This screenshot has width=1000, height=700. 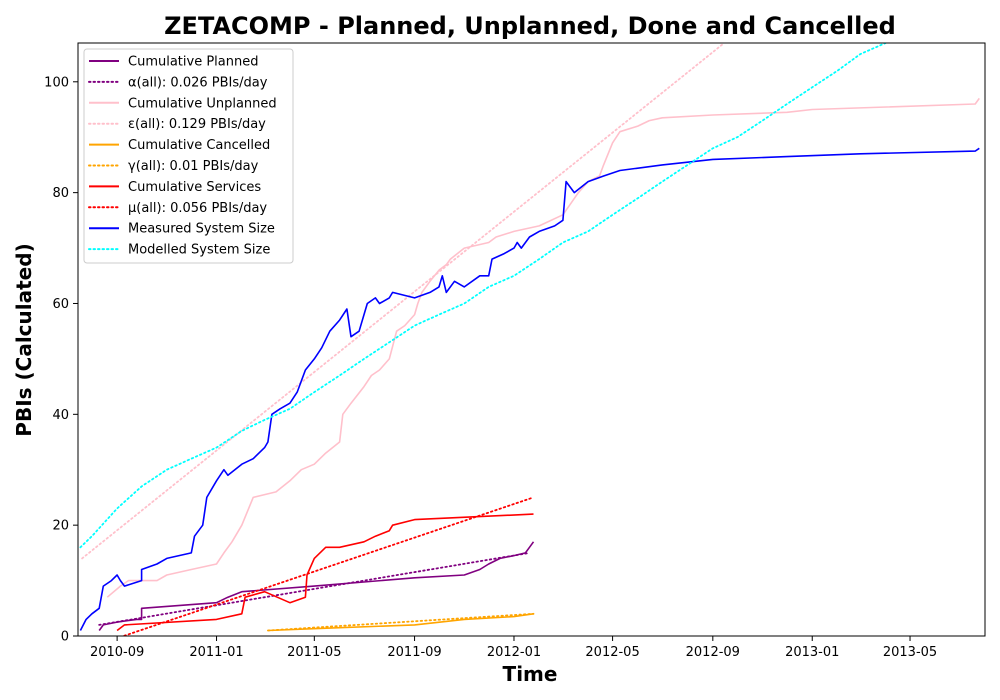 I want to click on x-axis-label: Time, so click(x=530, y=674).